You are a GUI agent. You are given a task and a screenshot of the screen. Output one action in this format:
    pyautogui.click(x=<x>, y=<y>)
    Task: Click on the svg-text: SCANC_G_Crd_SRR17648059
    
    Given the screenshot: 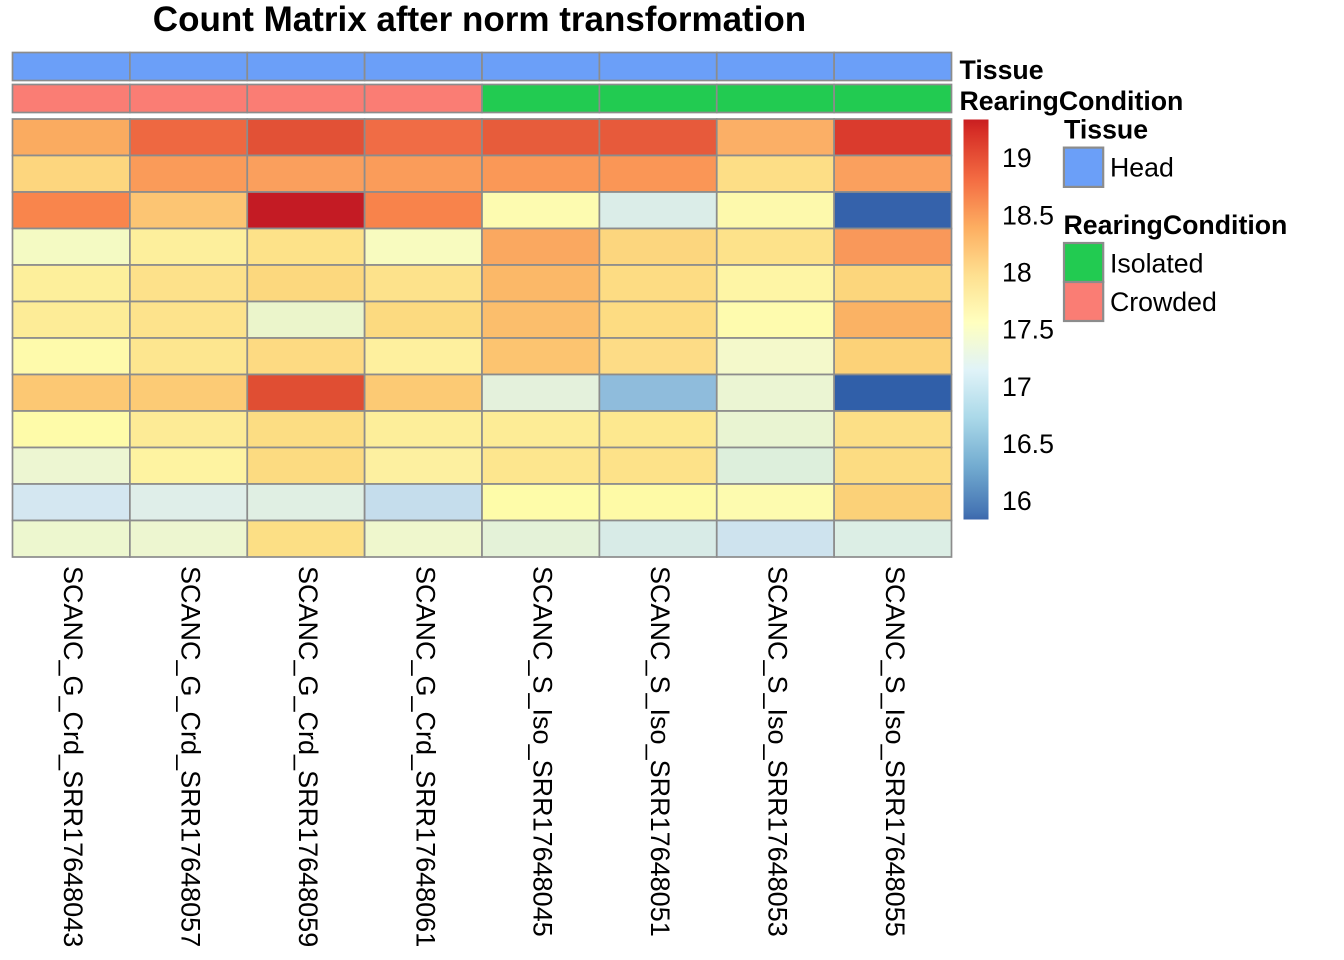 What is the action you would take?
    pyautogui.click(x=308, y=756)
    